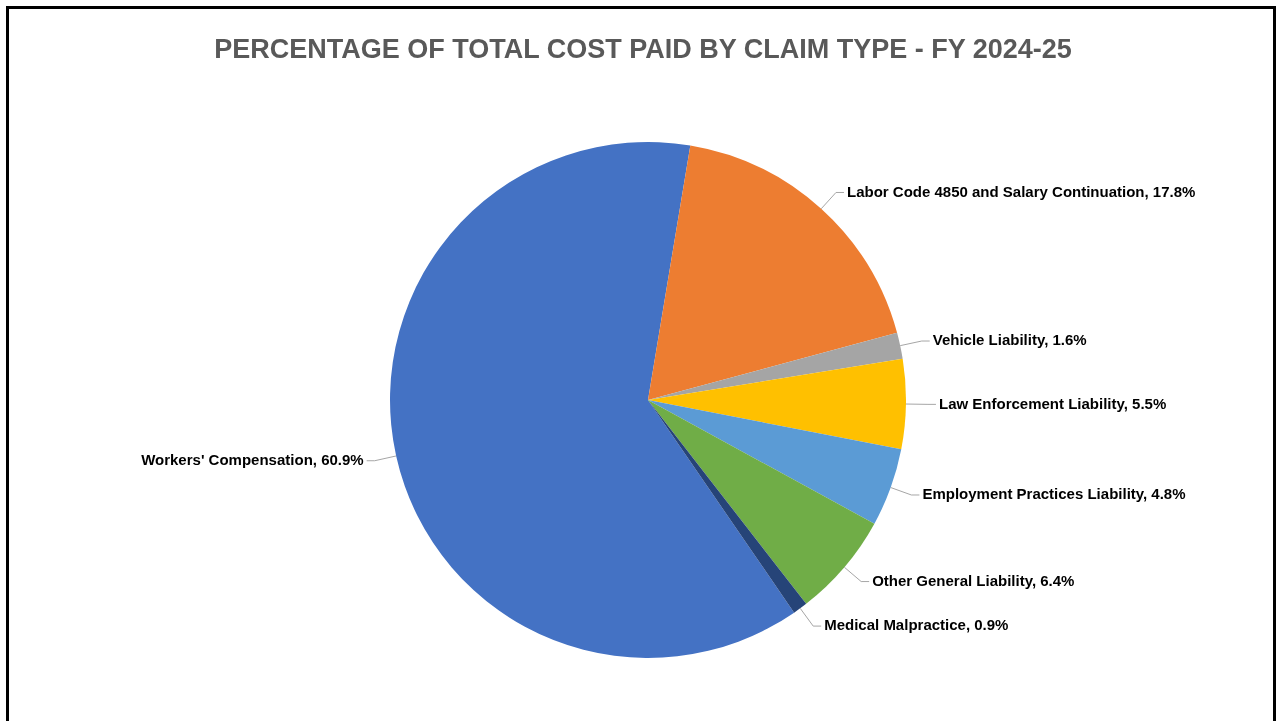  What do you see at coordinates (1021, 191) in the screenshot?
I see `slice-label: Labor Code 4850 and Salary Continuation, 17.8%` at bounding box center [1021, 191].